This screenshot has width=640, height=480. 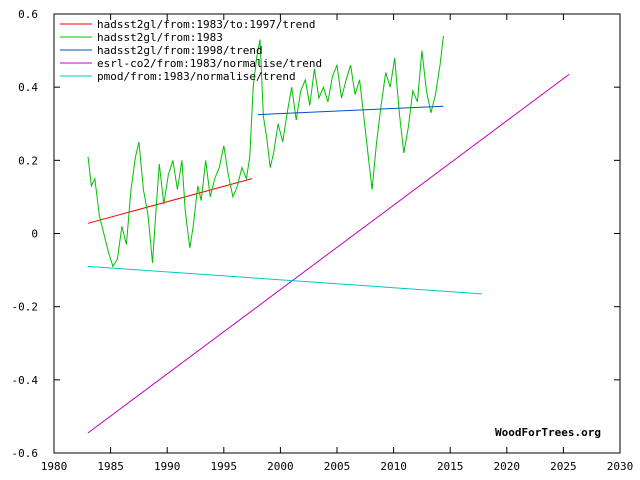 What do you see at coordinates (337, 466) in the screenshot?
I see `x-tick-label: 2005` at bounding box center [337, 466].